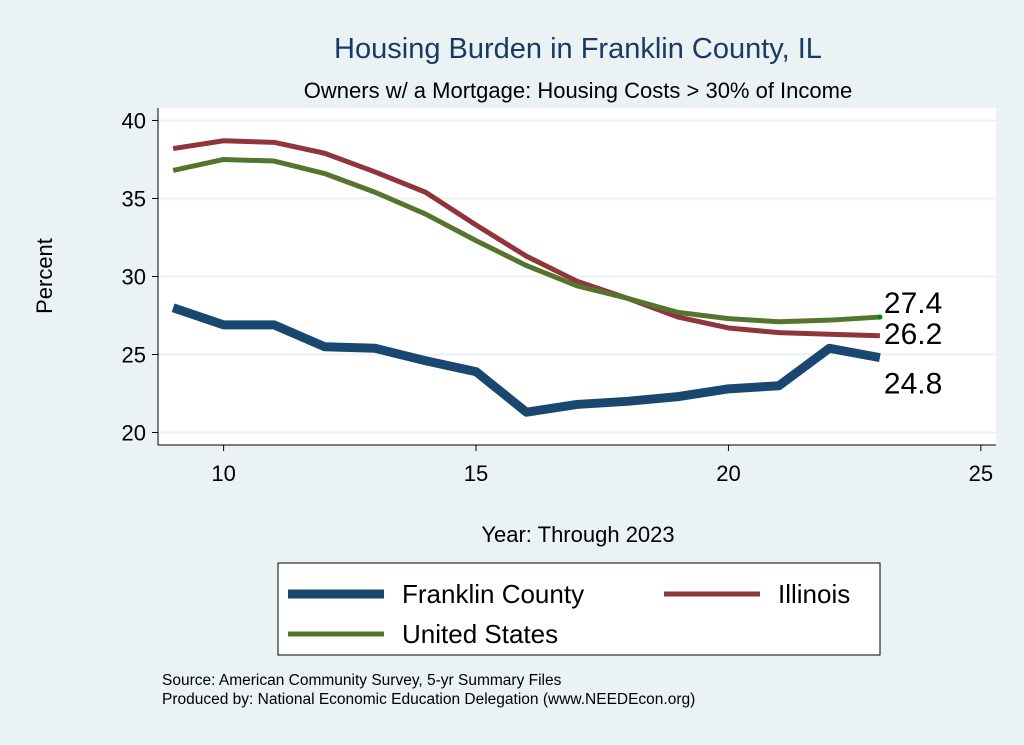 The image size is (1024, 745). What do you see at coordinates (880, 317) in the screenshot?
I see `end-point-marker` at bounding box center [880, 317].